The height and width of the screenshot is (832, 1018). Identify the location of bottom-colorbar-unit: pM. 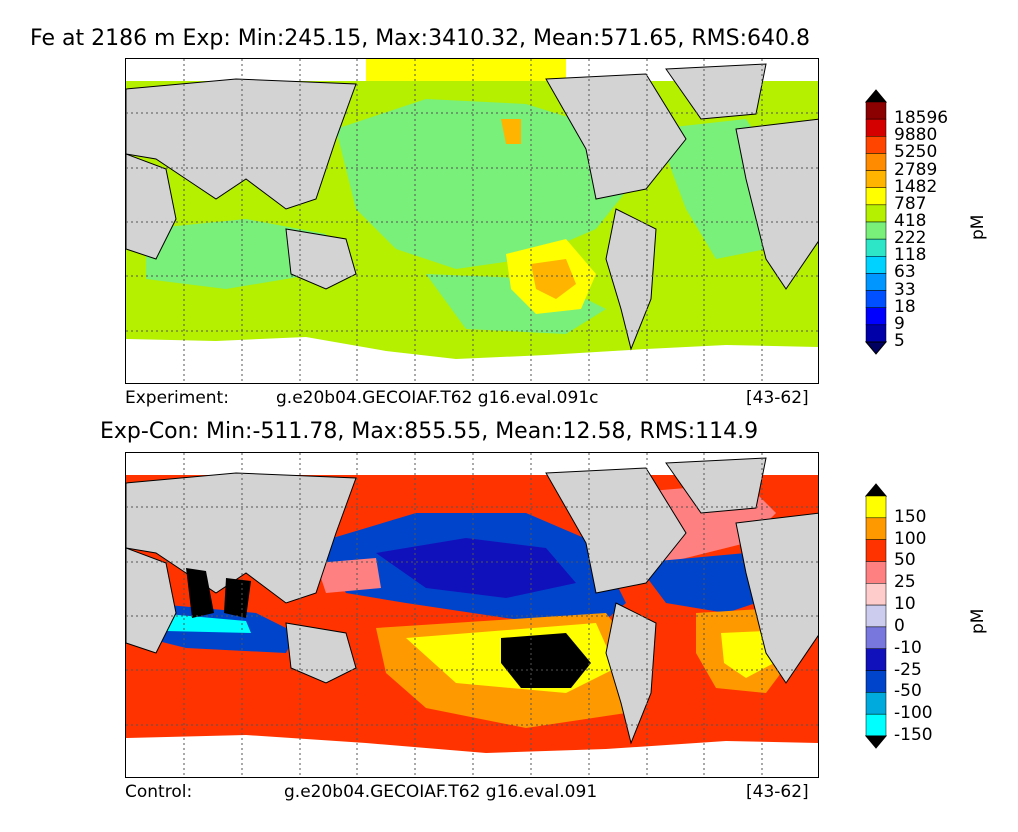
(978, 621).